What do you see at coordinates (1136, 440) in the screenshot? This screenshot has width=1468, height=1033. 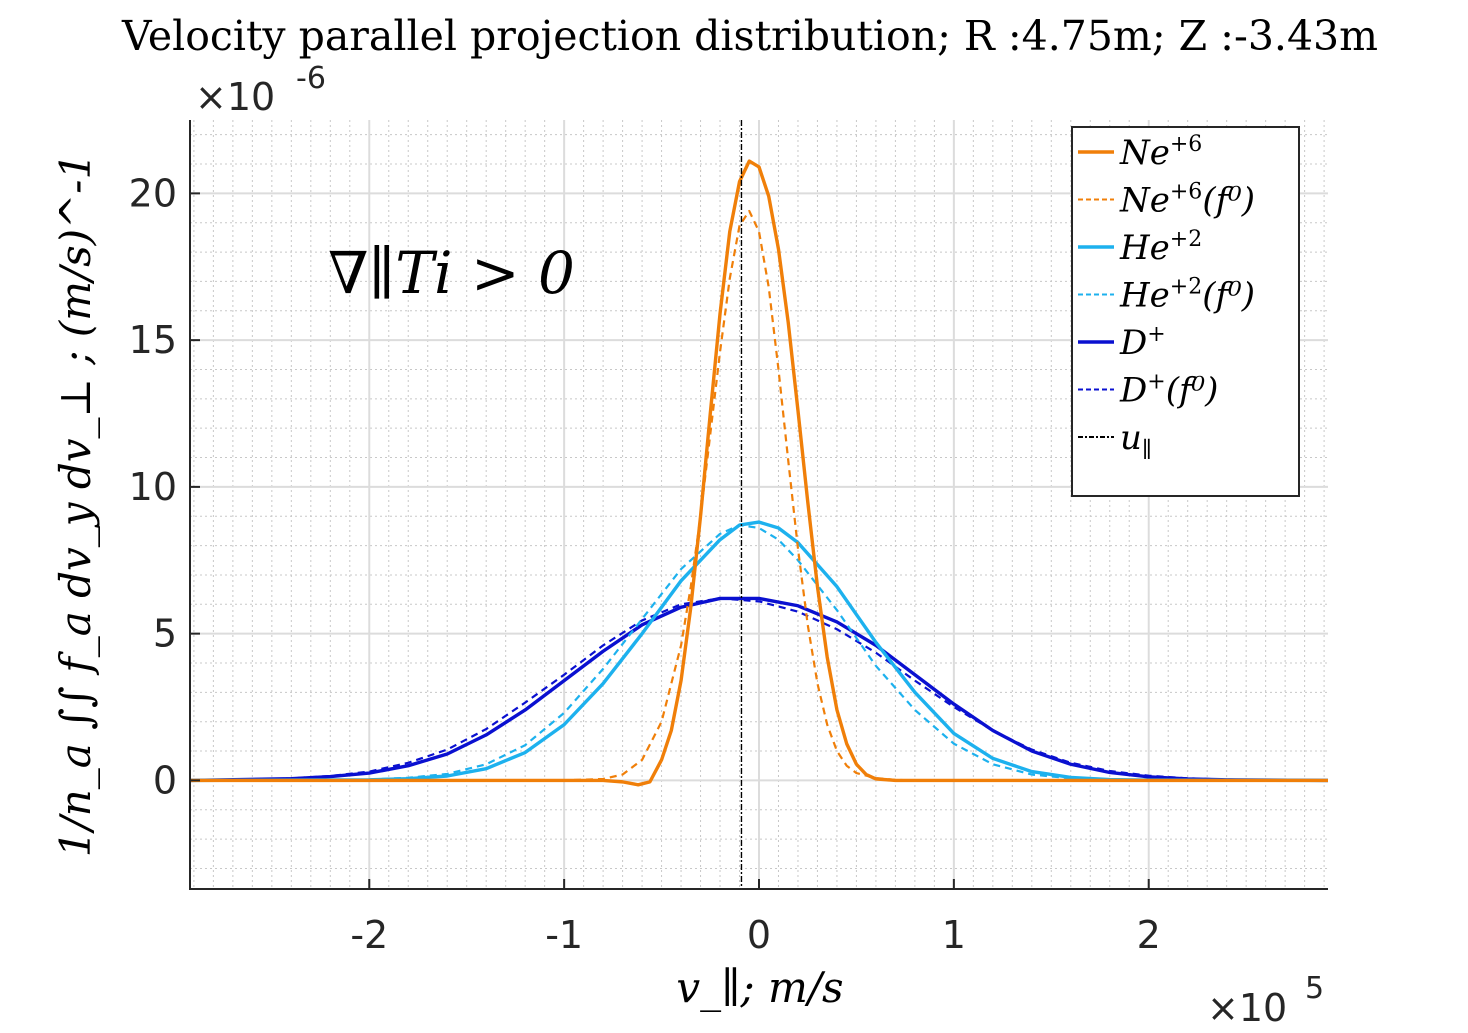 I see `legend-label: u∥` at bounding box center [1136, 440].